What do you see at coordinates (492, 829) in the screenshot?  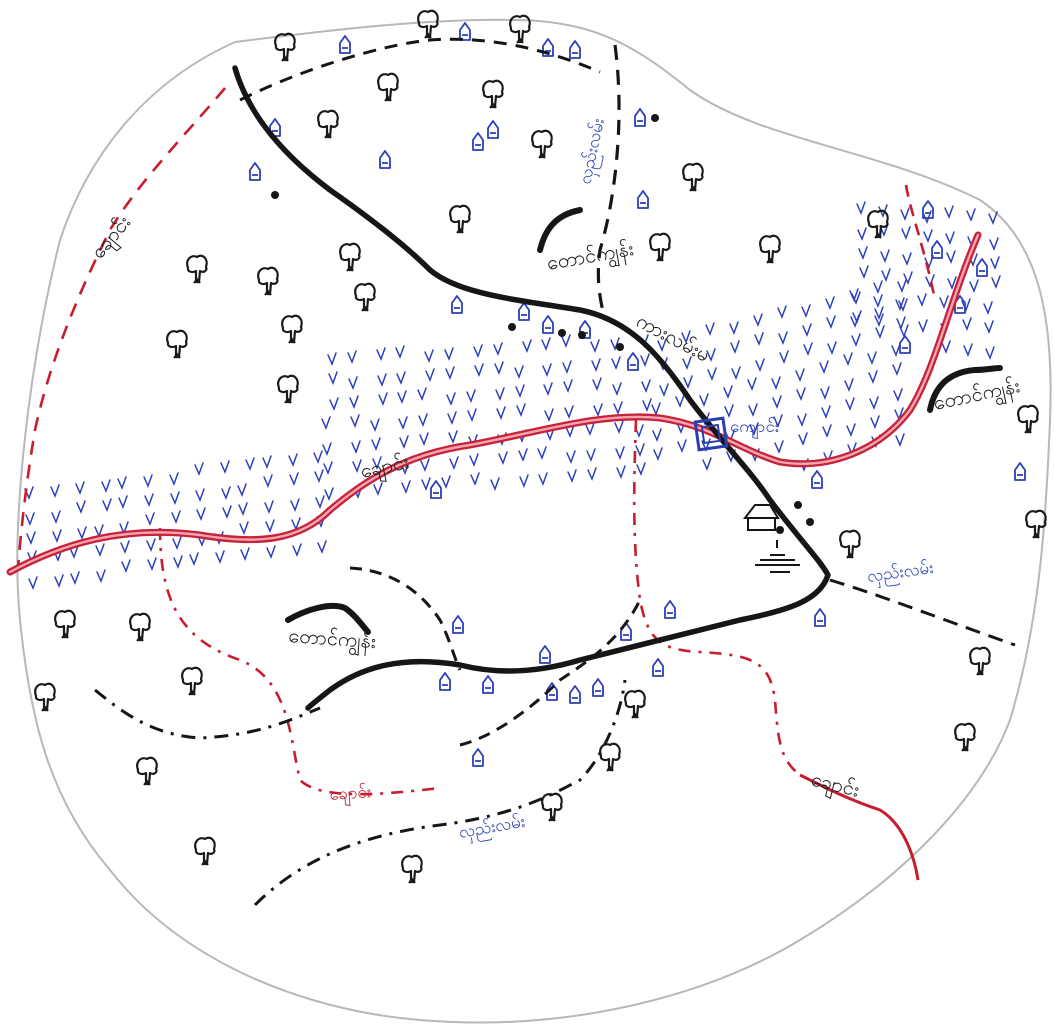 I see `path-label-south: လှည်းလမ်း` at bounding box center [492, 829].